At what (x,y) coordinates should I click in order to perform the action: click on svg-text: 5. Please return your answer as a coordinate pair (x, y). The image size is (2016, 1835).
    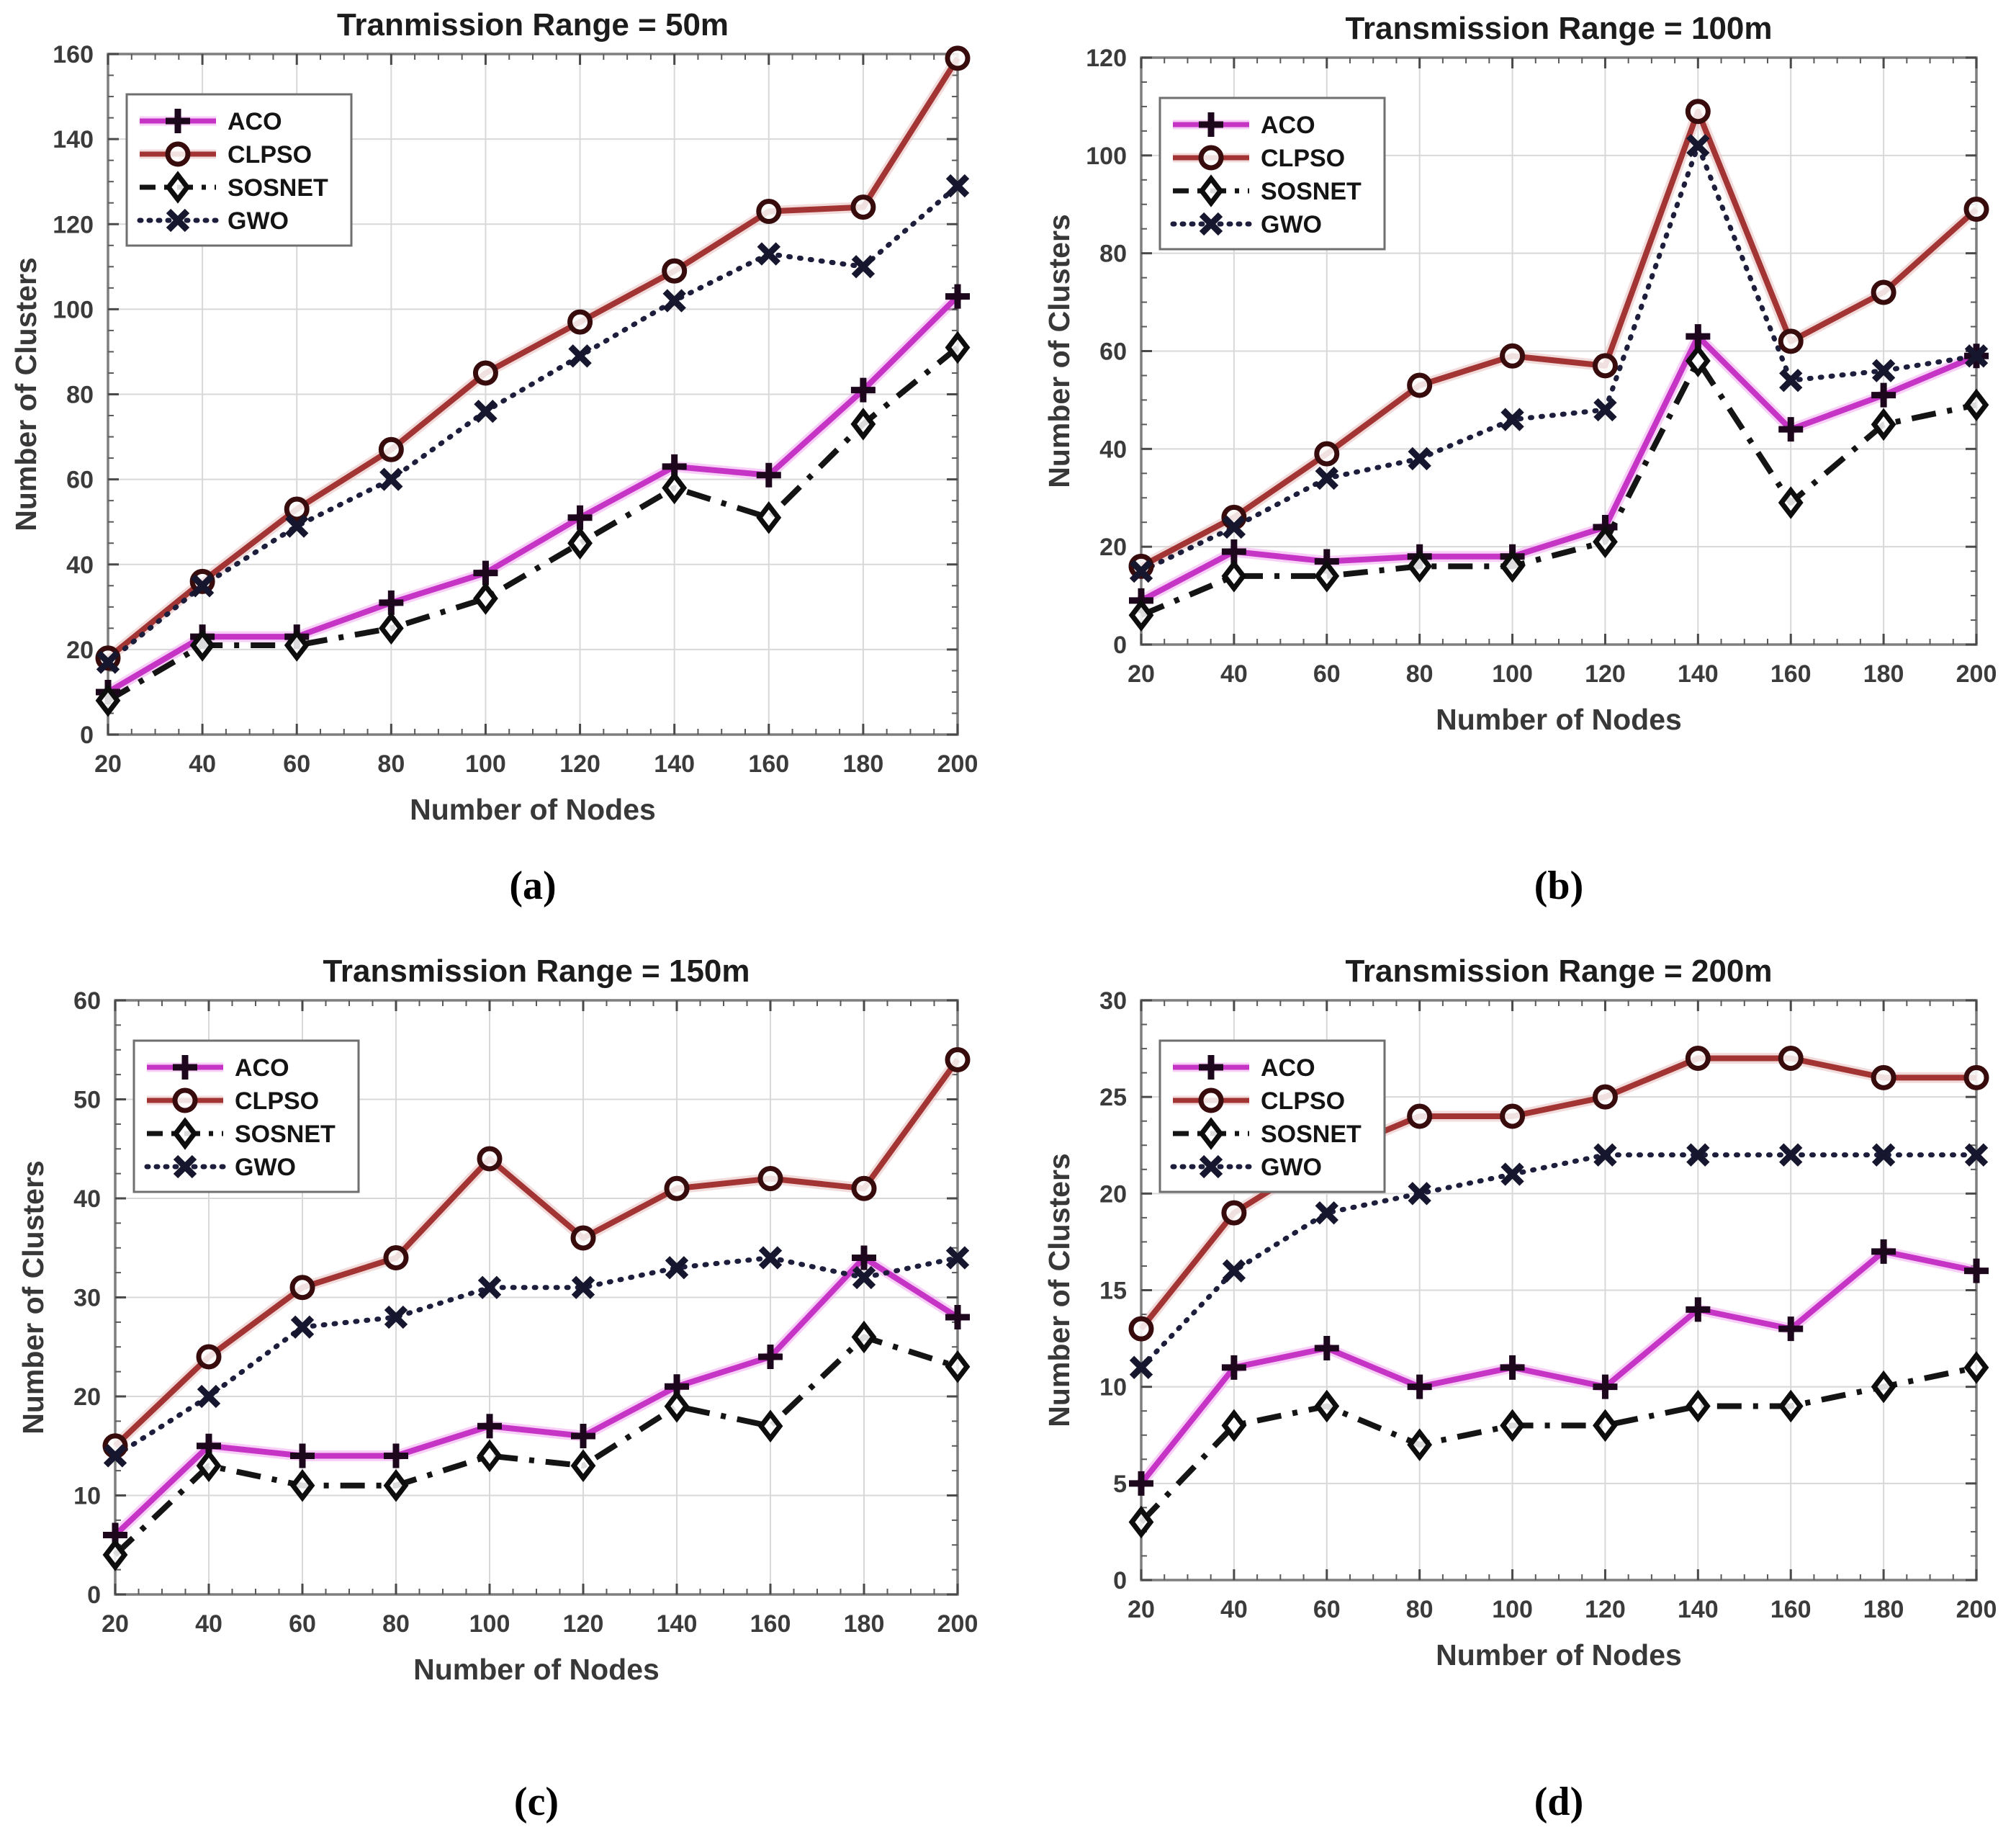
    Looking at the image, I should click on (1120, 1485).